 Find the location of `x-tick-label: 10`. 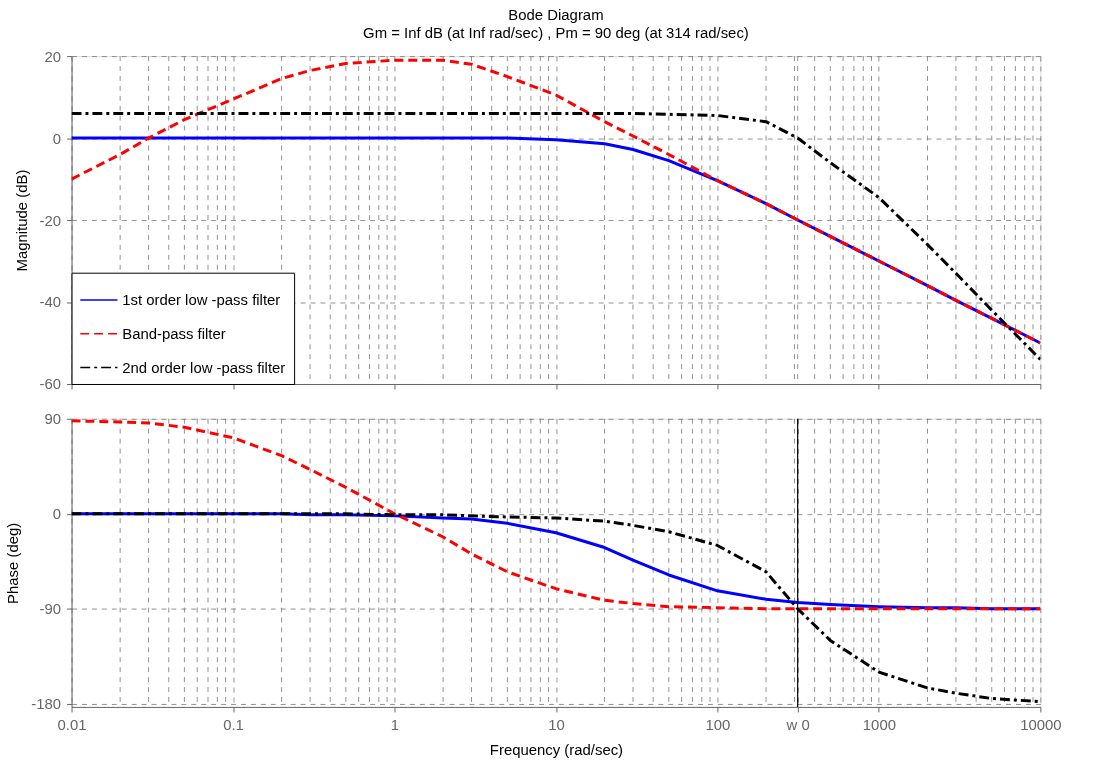

x-tick-label: 10 is located at coordinates (556, 725).